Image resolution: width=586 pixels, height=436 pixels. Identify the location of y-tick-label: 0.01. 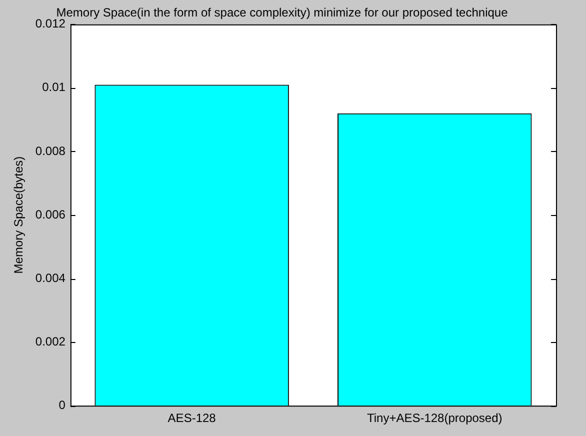
(54, 87).